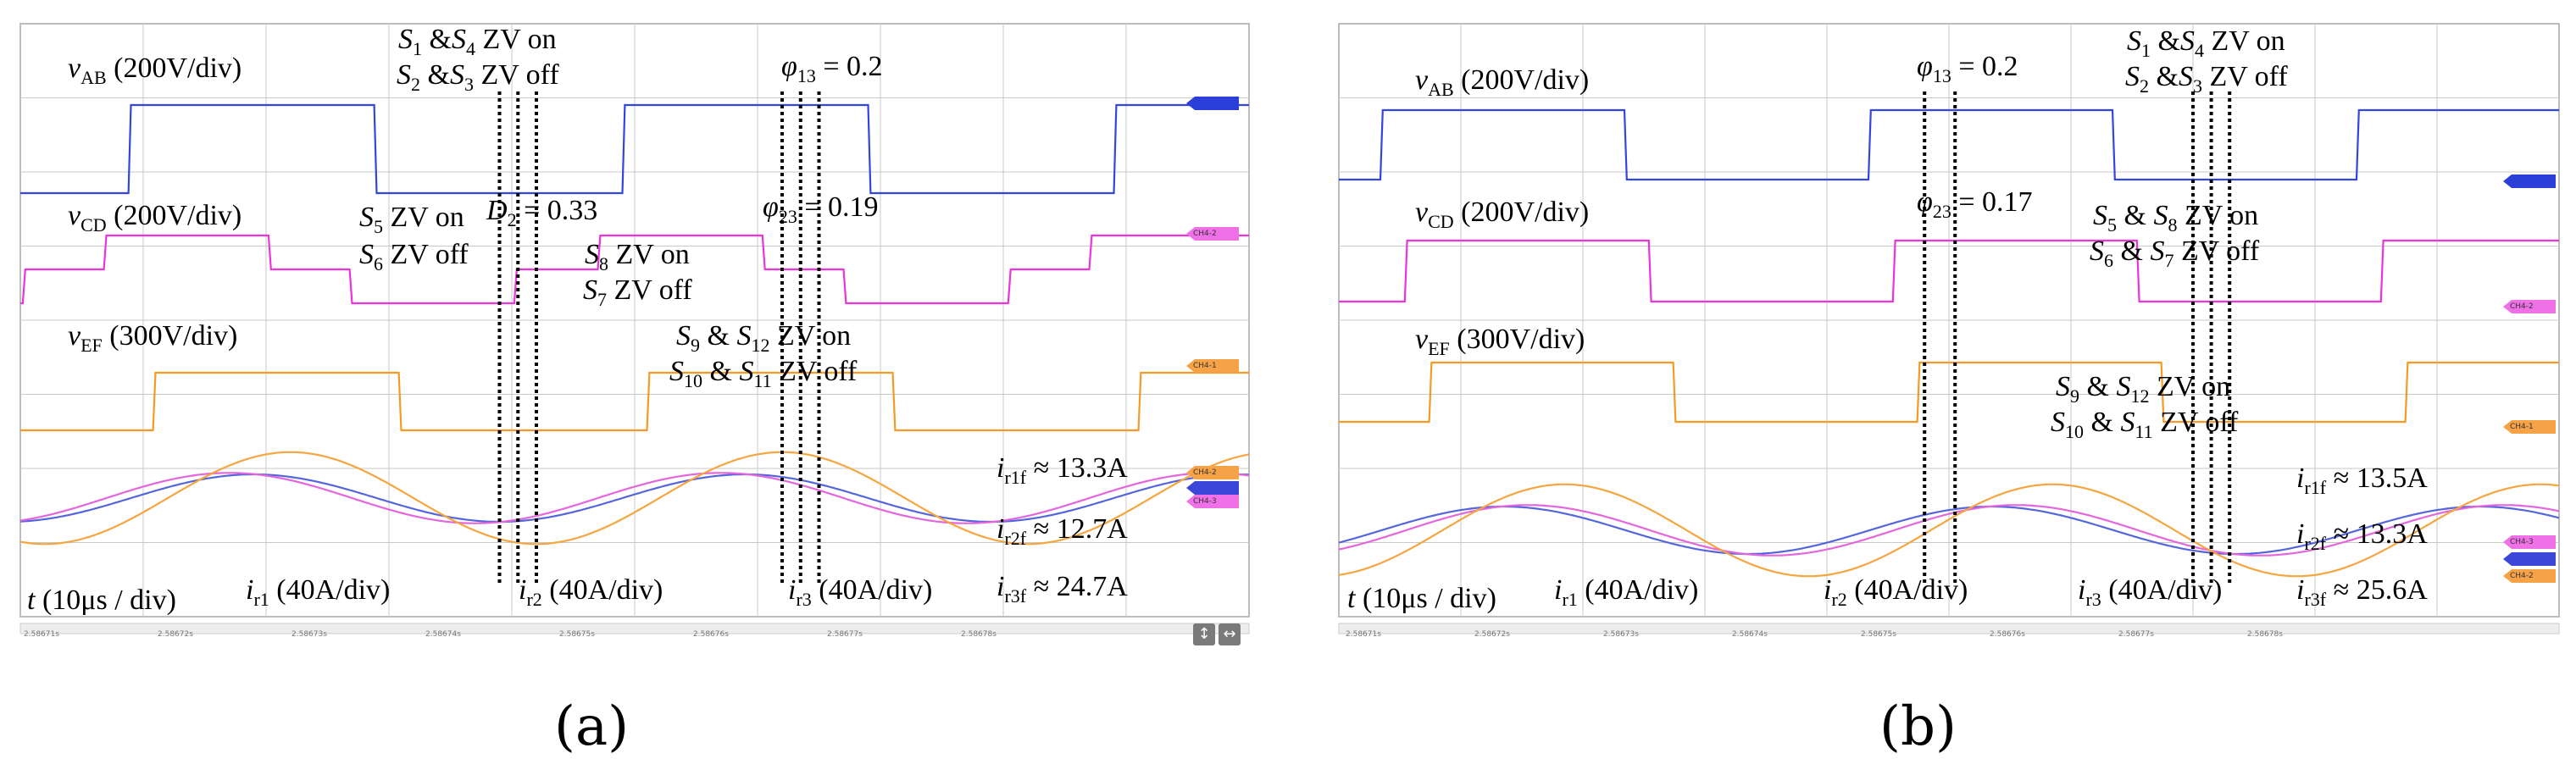  Describe the element at coordinates (101, 600) in the screenshot. I see `label-time-a: t (10μs / div)` at that location.